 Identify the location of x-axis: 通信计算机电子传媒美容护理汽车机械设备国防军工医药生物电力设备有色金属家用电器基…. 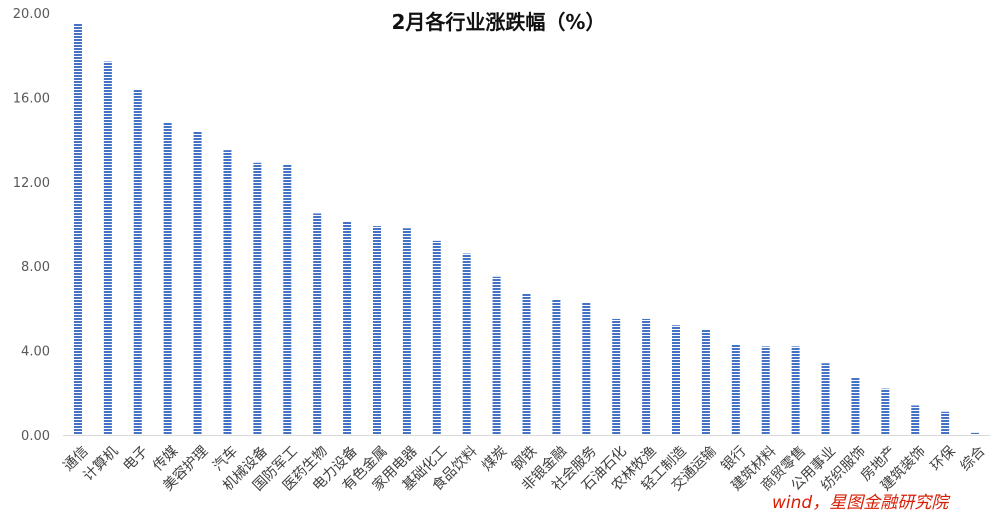
(525, 464).